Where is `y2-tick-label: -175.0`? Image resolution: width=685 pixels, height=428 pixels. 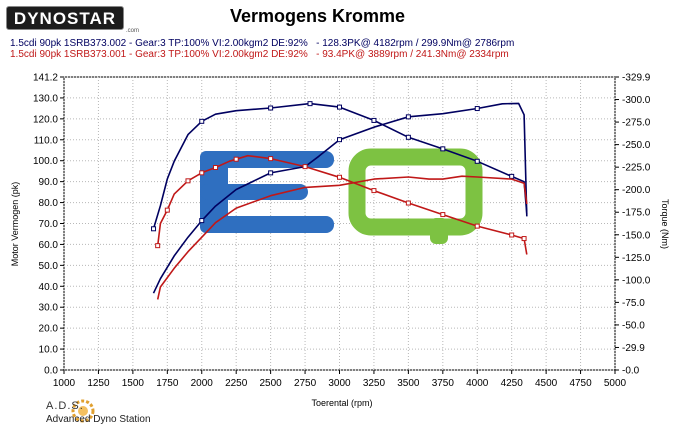 y2-tick-label: -175.0 is located at coordinates (636, 213).